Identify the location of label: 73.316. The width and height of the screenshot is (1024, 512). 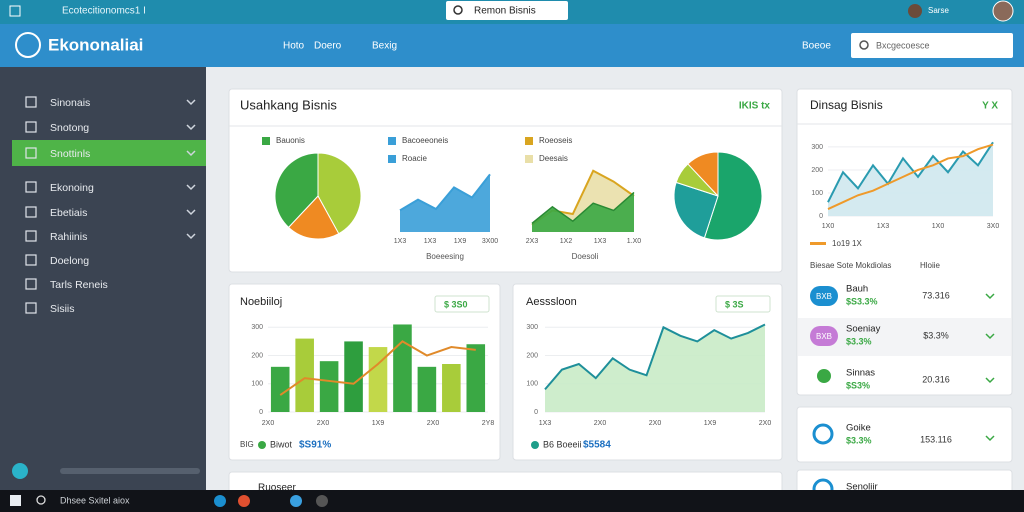
(936, 295).